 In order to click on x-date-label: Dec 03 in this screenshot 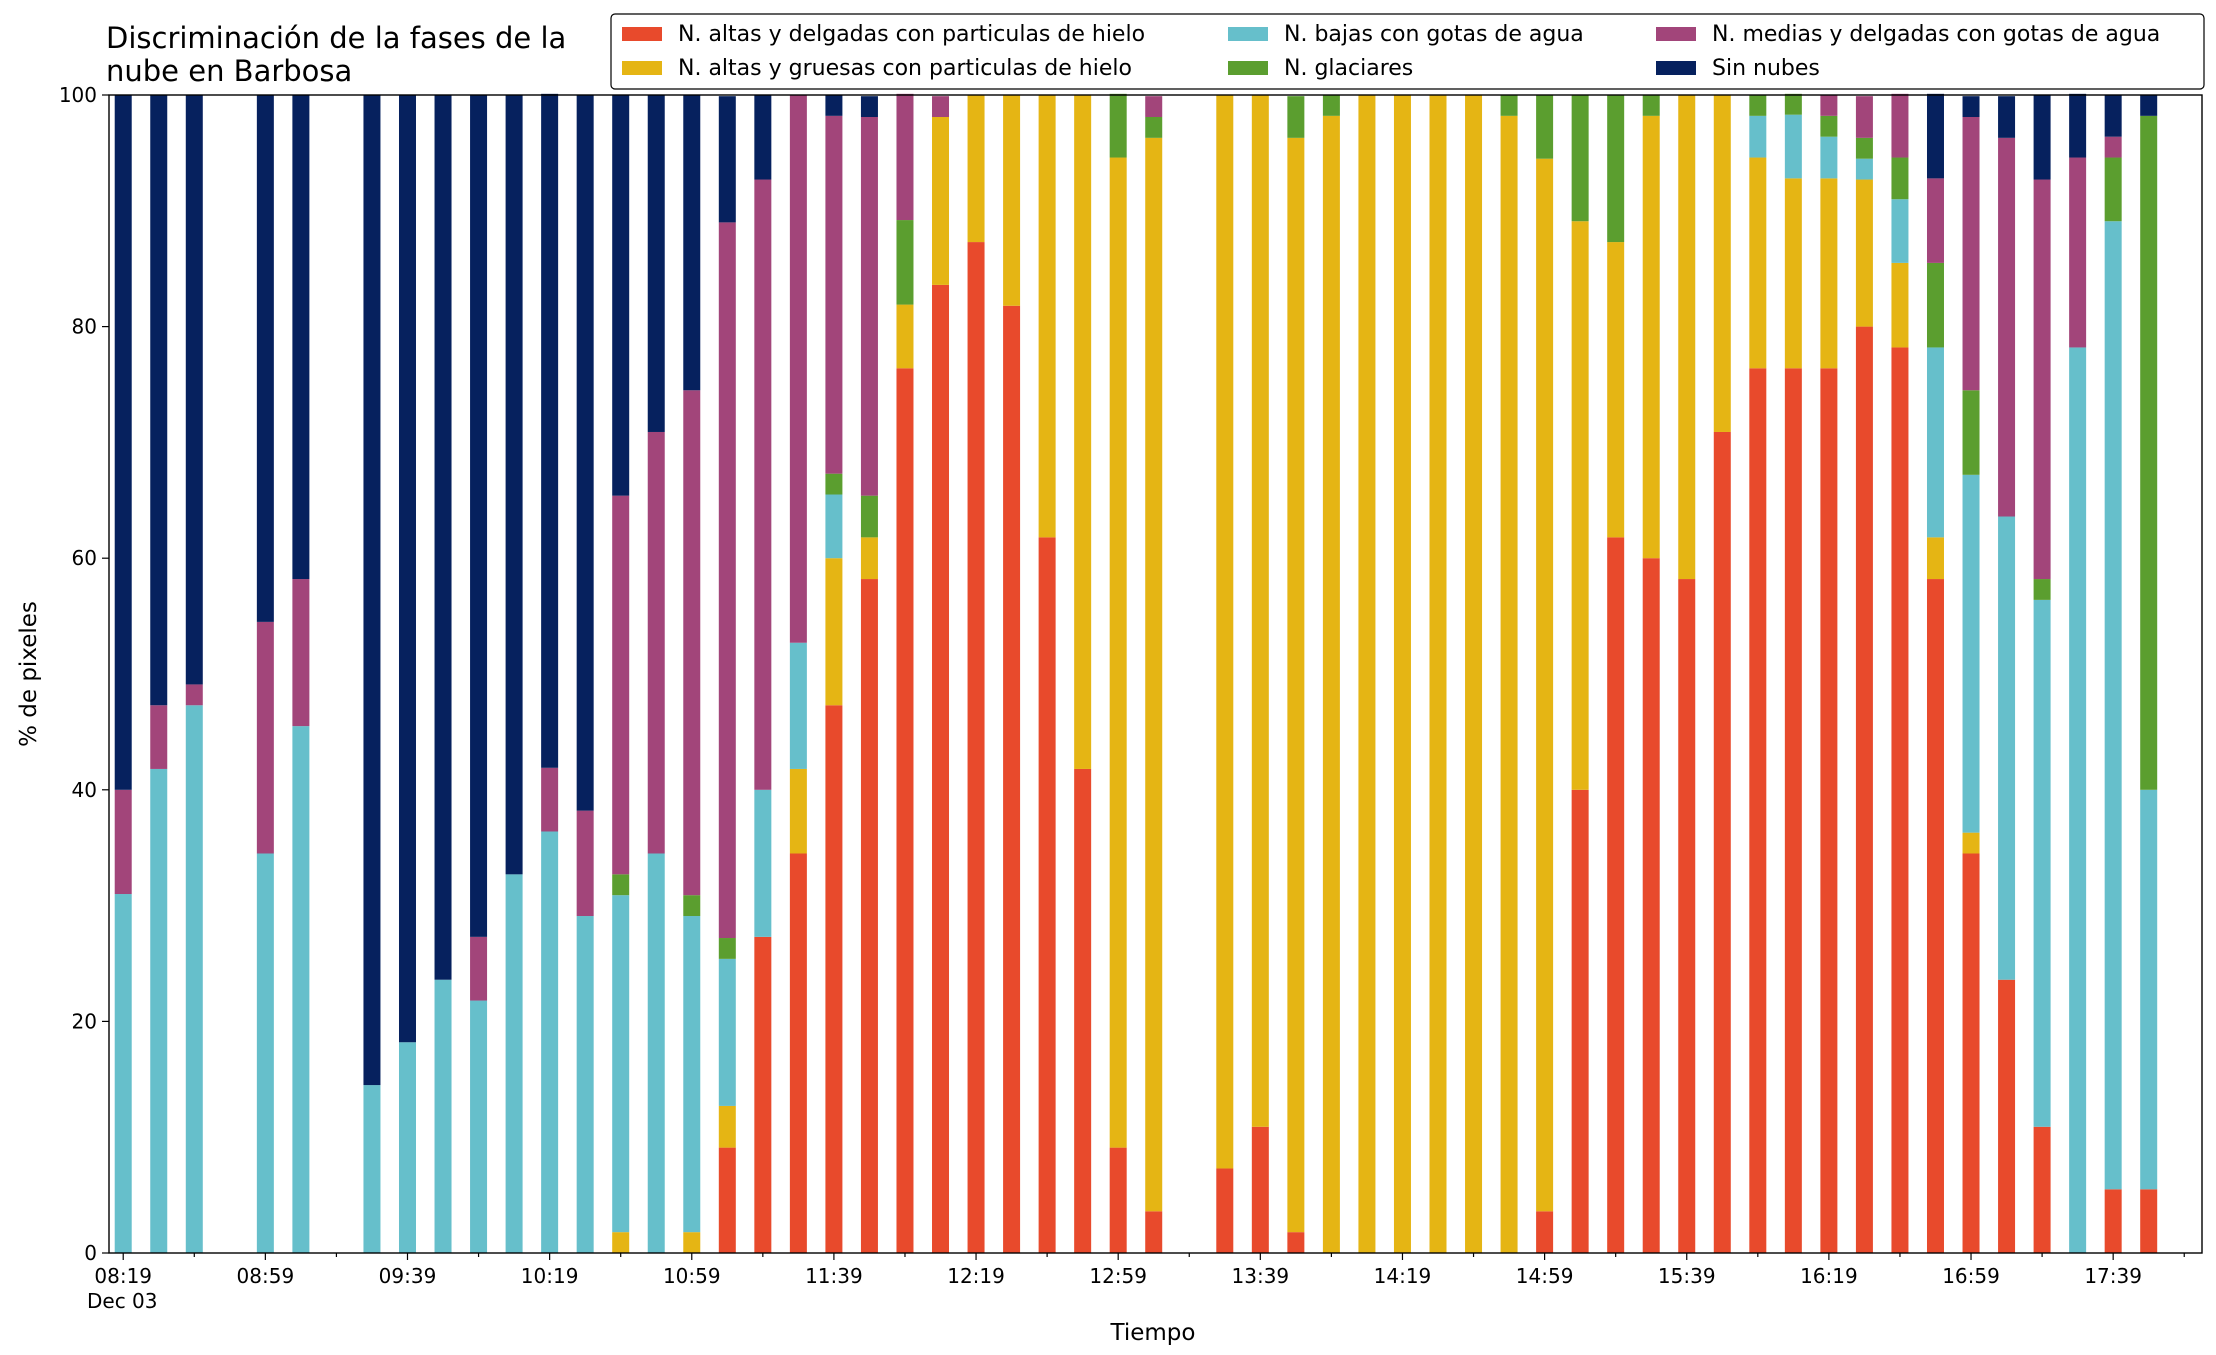, I will do `click(122, 1301)`.